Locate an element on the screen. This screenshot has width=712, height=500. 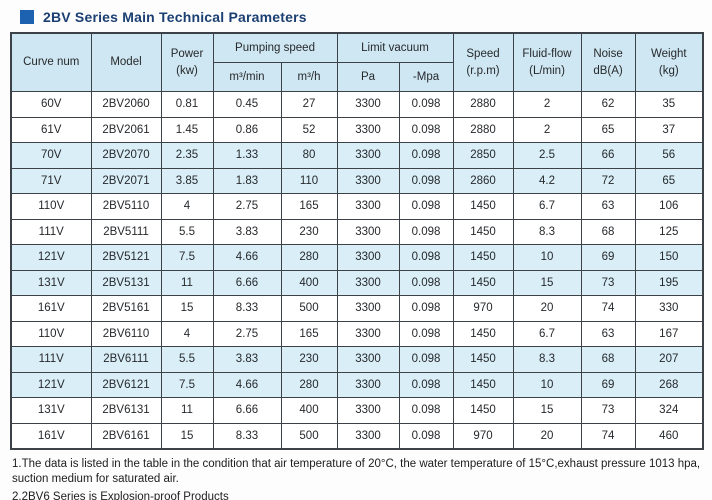
table-cell: 60V is located at coordinates (51, 104).